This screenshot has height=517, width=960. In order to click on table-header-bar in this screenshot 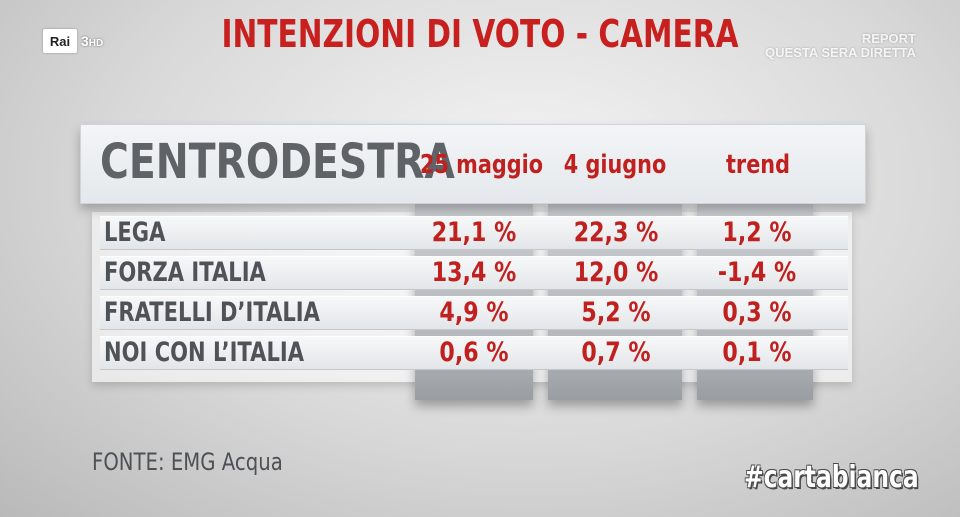, I will do `click(473, 164)`.